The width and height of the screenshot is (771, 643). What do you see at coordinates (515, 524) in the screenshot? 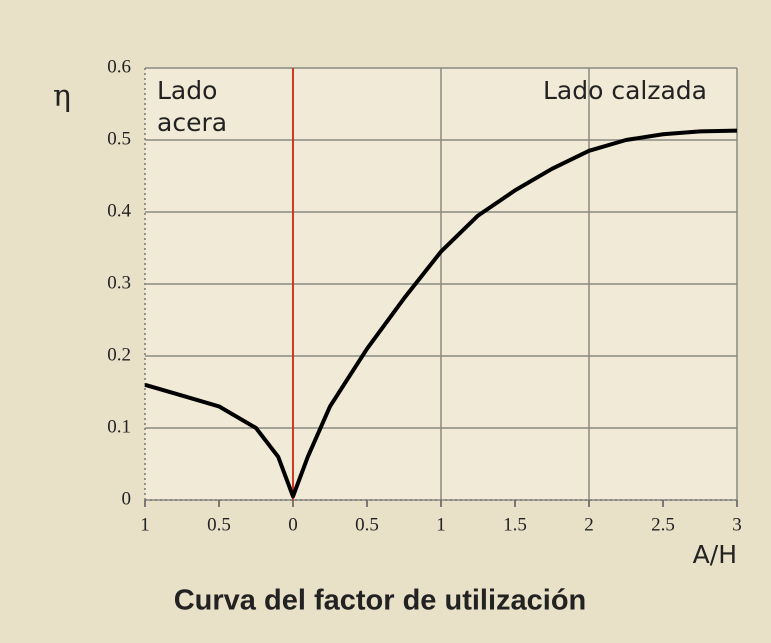
I see `x-tick-label: 1.5` at bounding box center [515, 524].